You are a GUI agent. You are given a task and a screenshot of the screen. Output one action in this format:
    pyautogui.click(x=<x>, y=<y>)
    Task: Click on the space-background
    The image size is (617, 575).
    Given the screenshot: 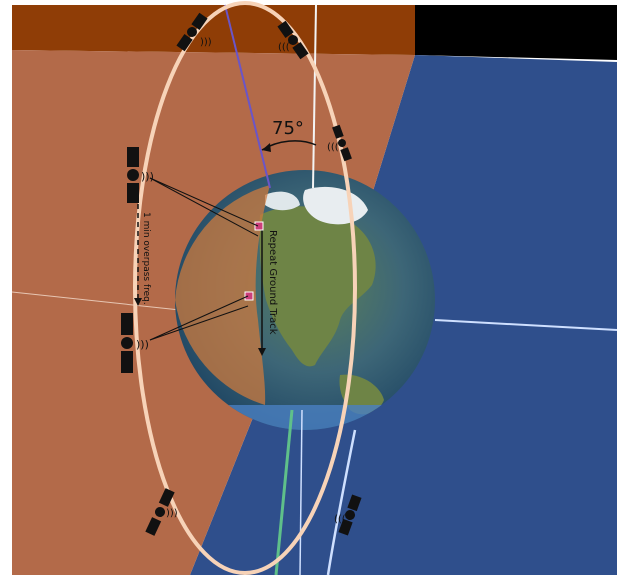 What is the action you would take?
    pyautogui.click(x=516, y=32)
    